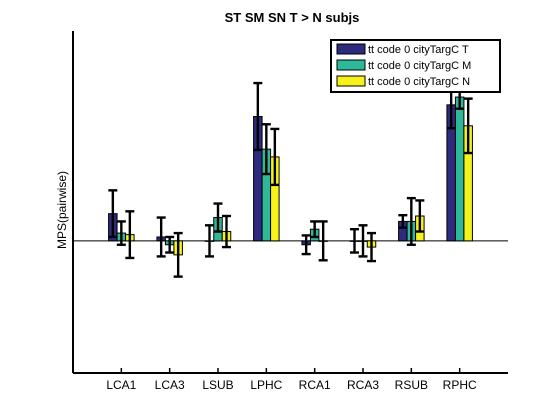  I want to click on legend-label-1: tt code 0 cityTargC T, so click(418, 50).